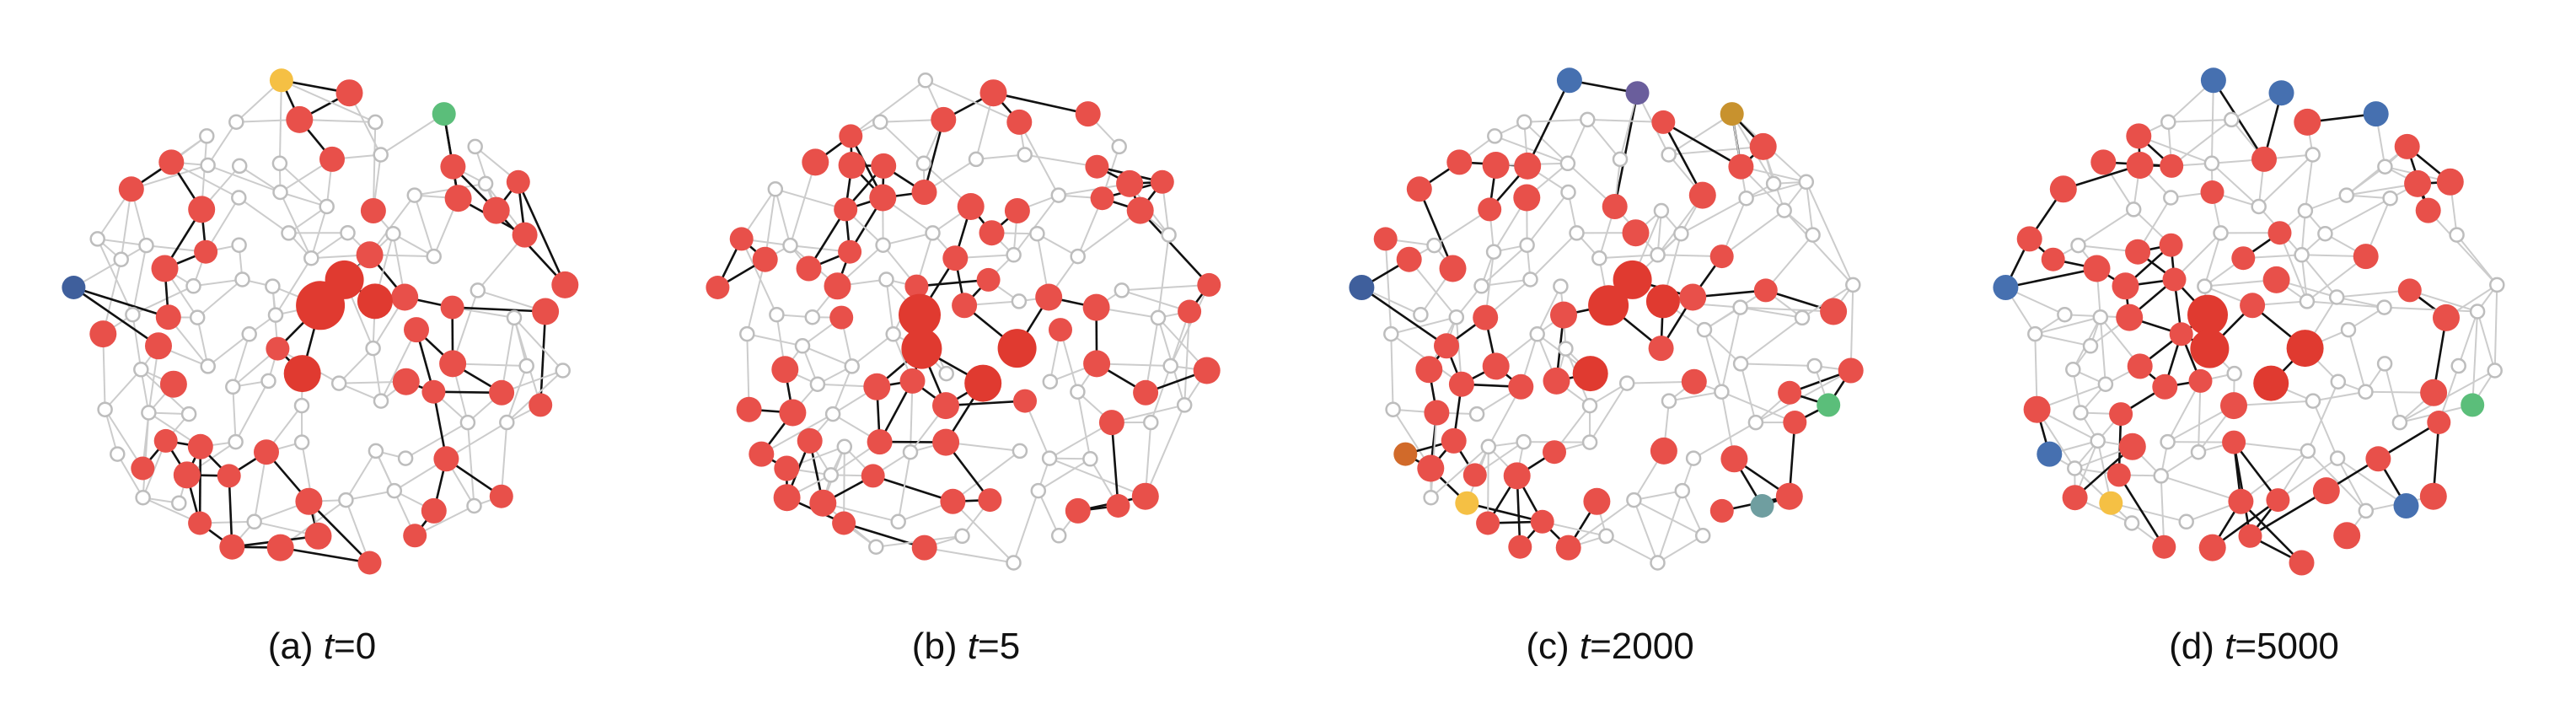  Describe the element at coordinates (2210, 348) in the screenshot. I see `hub-node` at that location.